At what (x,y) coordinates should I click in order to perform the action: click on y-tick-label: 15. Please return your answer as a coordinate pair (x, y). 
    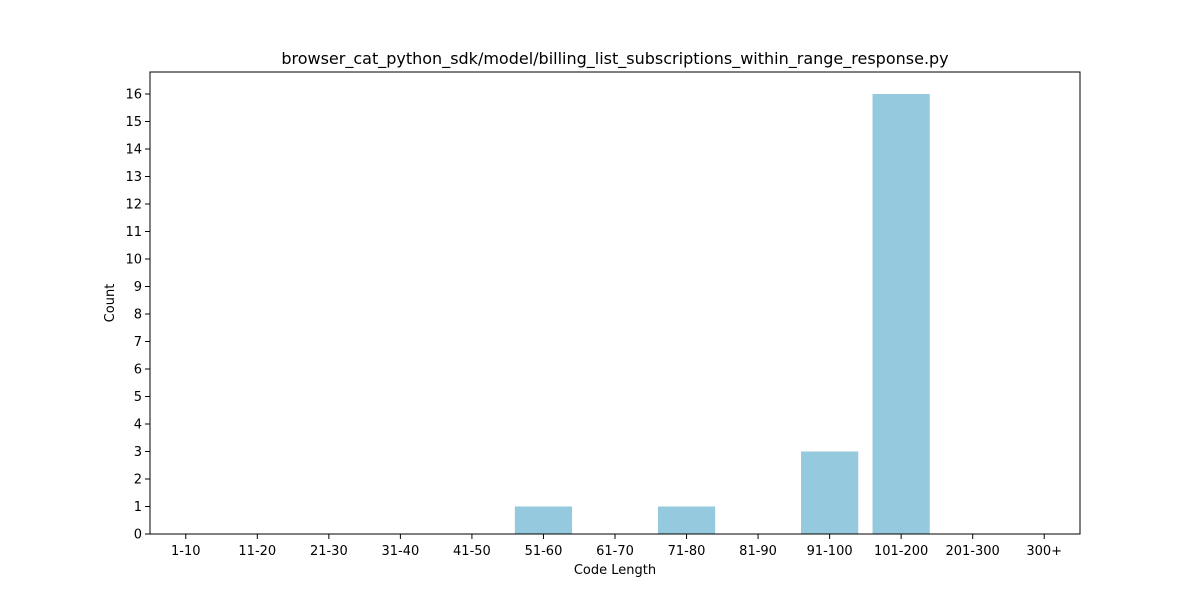
    Looking at the image, I should click on (133, 122).